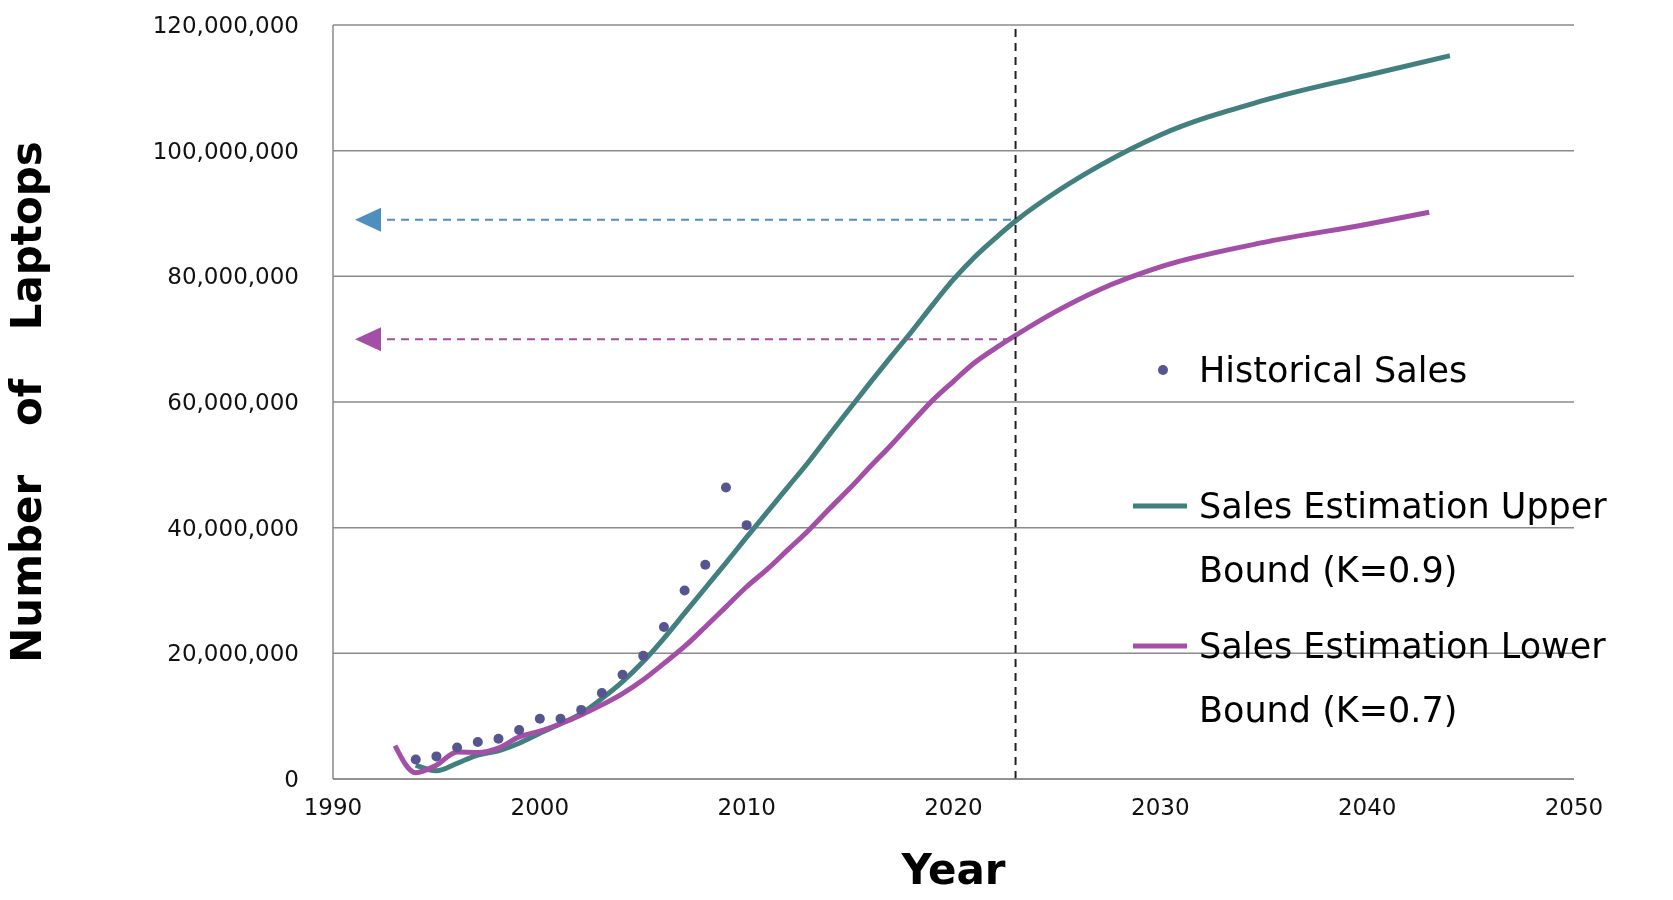  What do you see at coordinates (1403, 538) in the screenshot?
I see `legend-label: Sales Estimation Upper Bound (K=0.9)` at bounding box center [1403, 538].